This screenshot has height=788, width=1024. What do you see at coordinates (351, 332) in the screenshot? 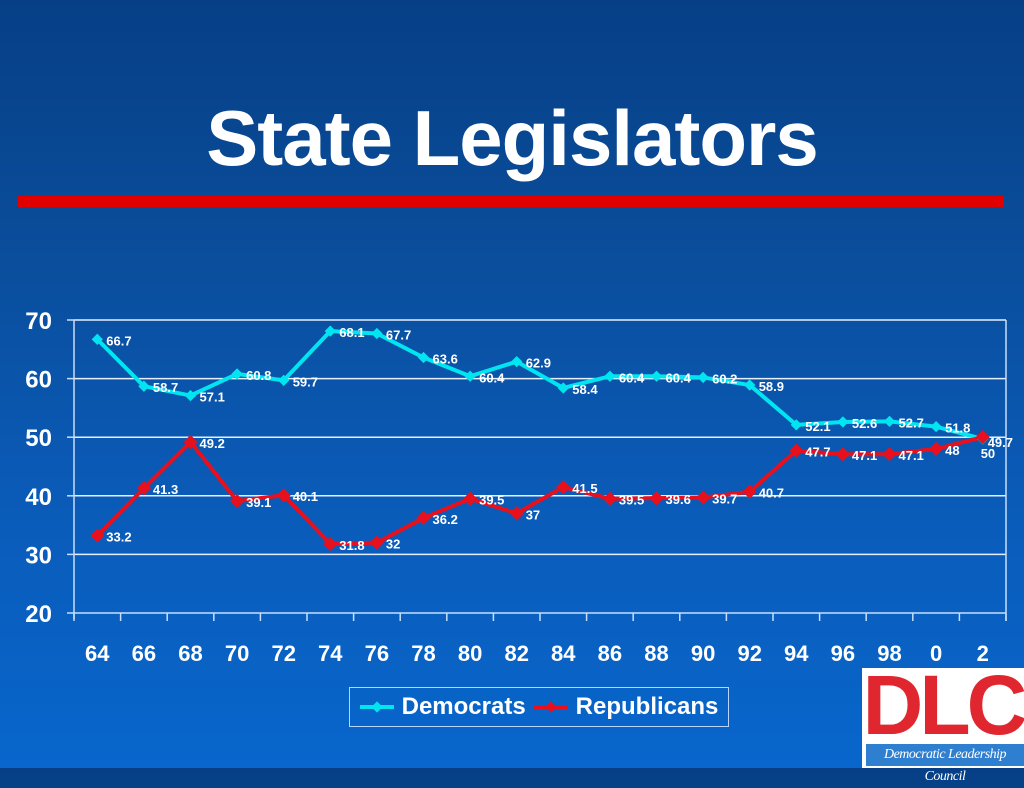
I see `data-label-democrats: 68.1` at bounding box center [351, 332].